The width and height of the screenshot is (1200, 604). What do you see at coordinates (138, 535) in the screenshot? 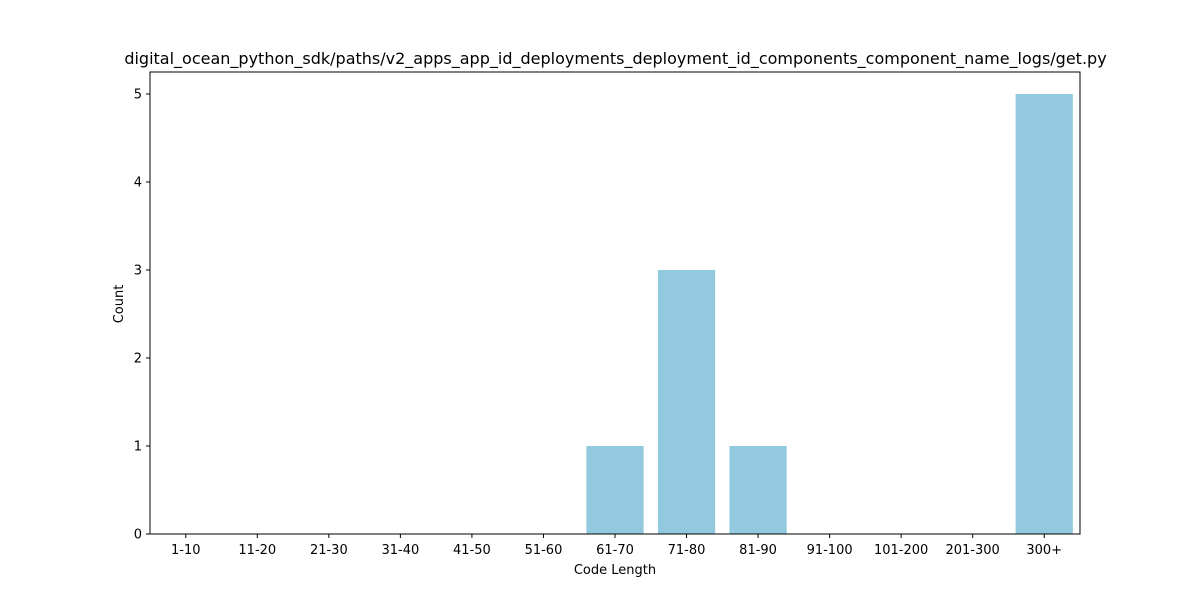
I see `y-tick-label: 0` at bounding box center [138, 535].